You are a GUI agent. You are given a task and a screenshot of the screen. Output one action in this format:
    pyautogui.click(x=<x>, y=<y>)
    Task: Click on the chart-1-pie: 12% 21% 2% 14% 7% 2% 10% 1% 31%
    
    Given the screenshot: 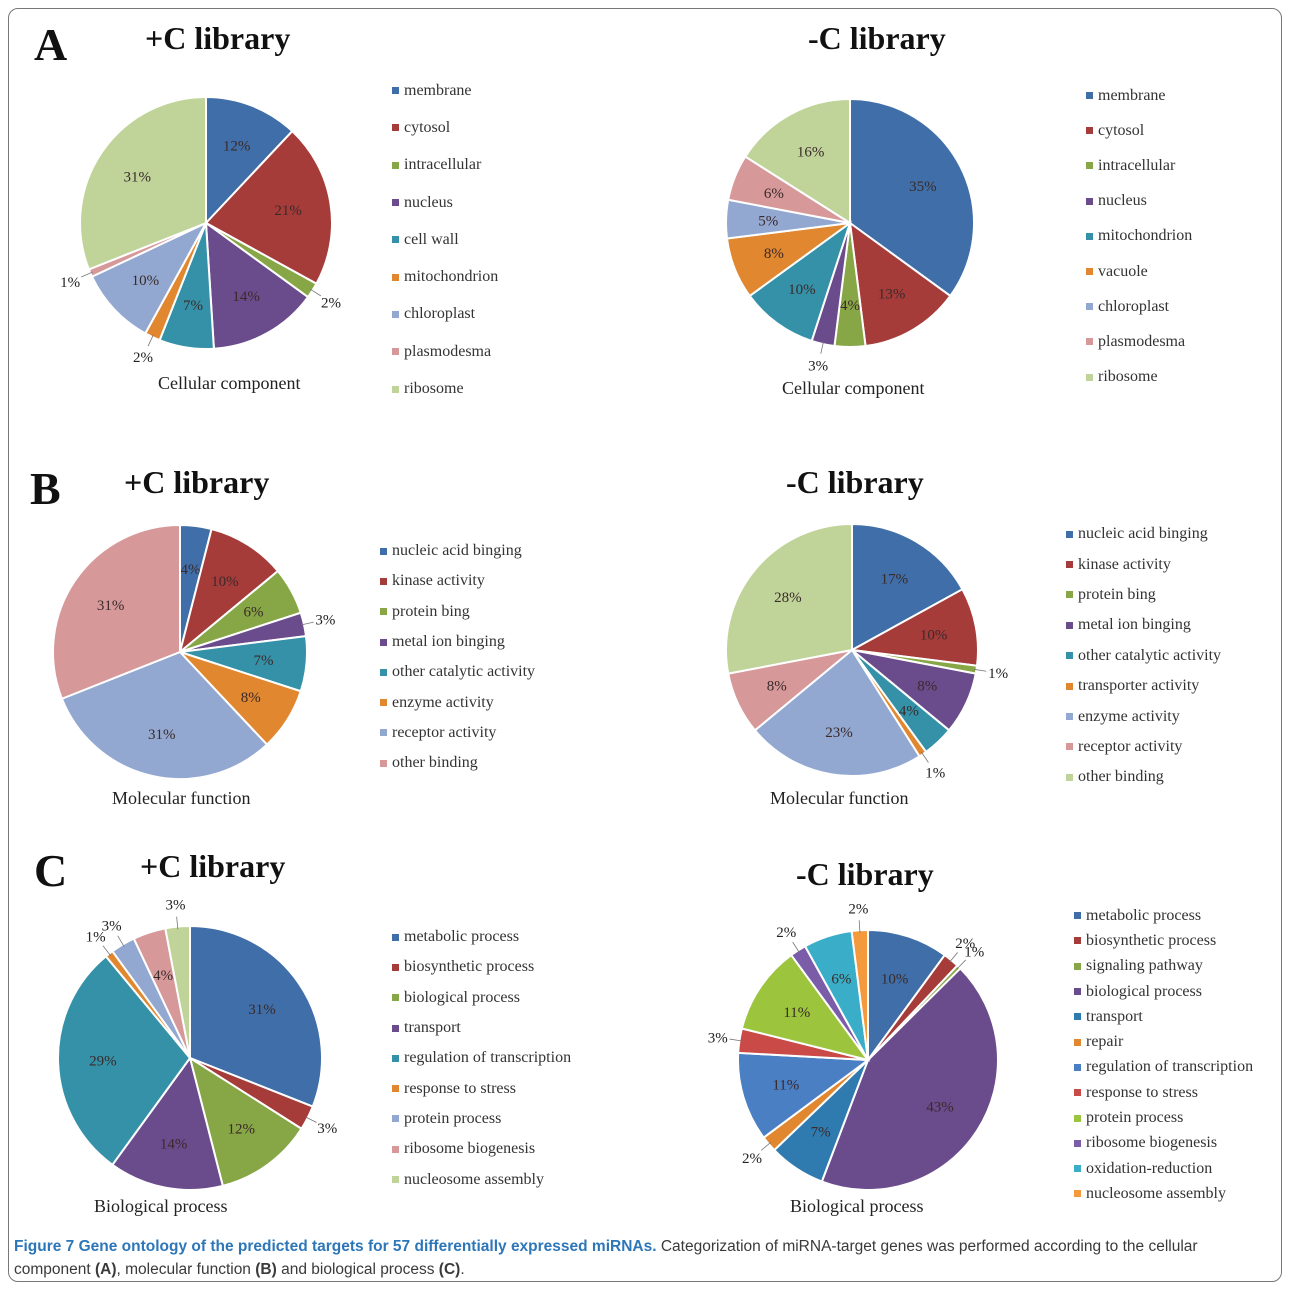 What is the action you would take?
    pyautogui.click(x=200, y=230)
    